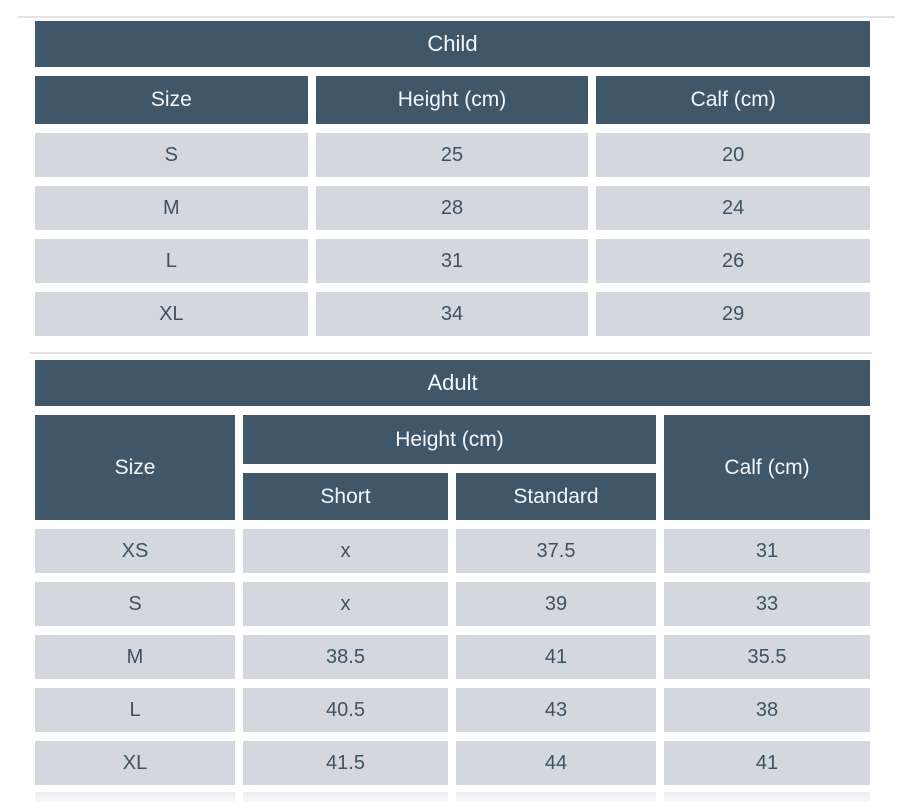 The height and width of the screenshot is (809, 900). I want to click on table-cell: 44, so click(556, 763).